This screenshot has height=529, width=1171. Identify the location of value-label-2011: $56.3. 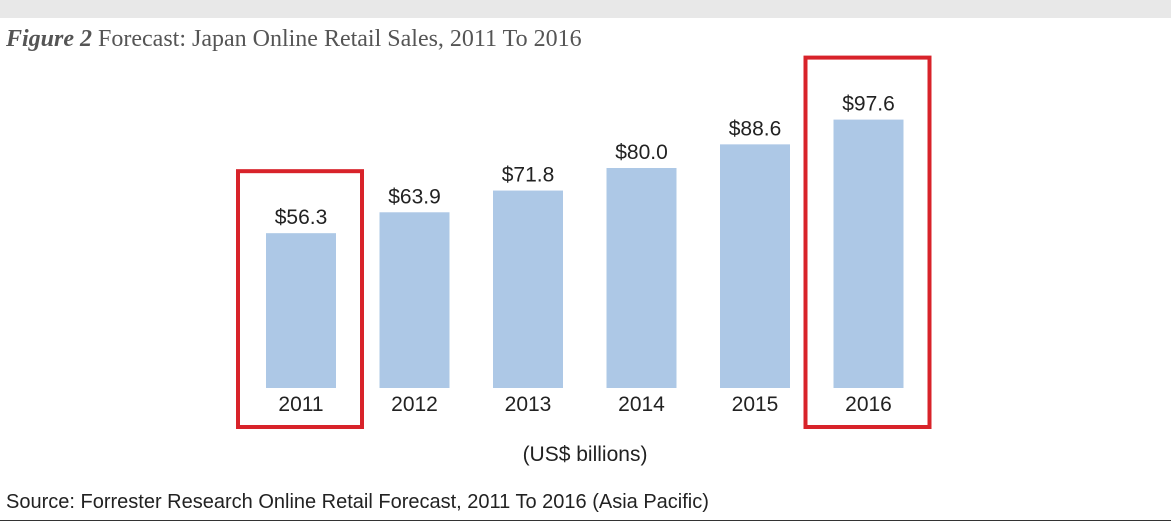
(301, 217).